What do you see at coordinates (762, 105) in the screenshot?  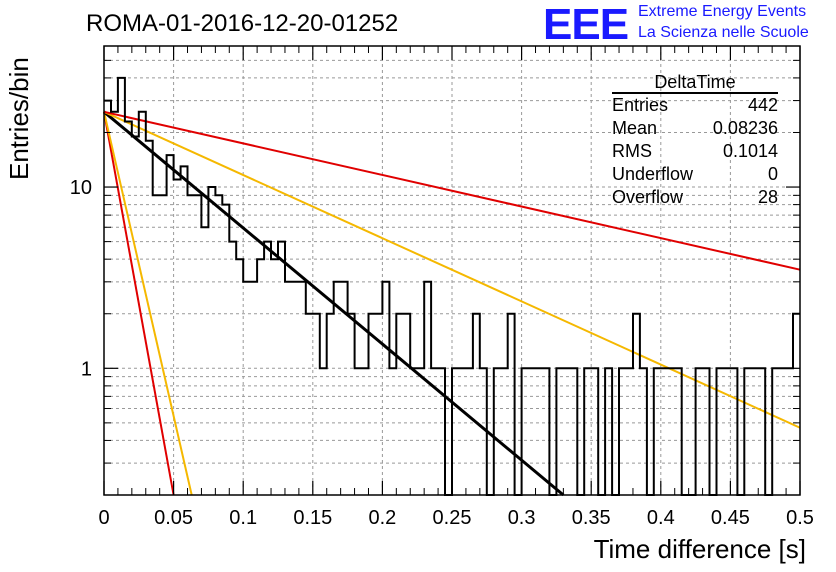 I see `stats-value: 442` at bounding box center [762, 105].